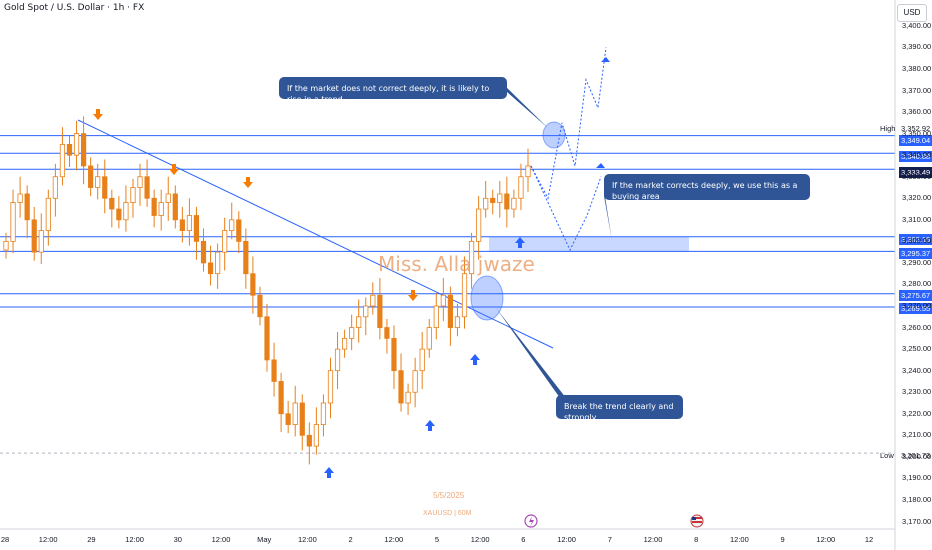  Describe the element at coordinates (264, 539) in the screenshot. I see `x-tick-label: May` at that location.